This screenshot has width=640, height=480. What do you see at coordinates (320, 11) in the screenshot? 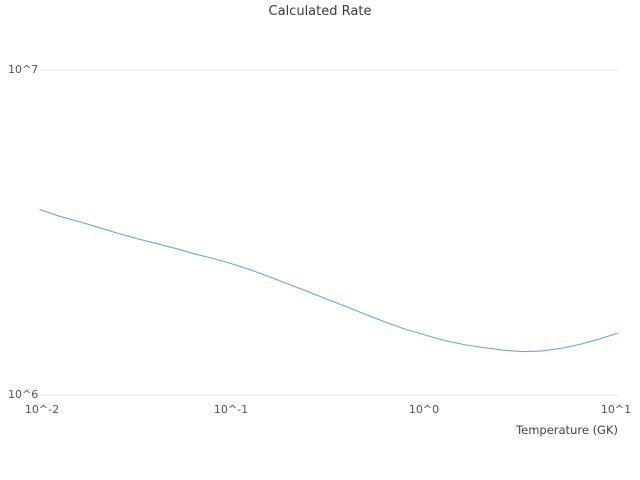
I see `chart-title: Calculated Rate` at bounding box center [320, 11].